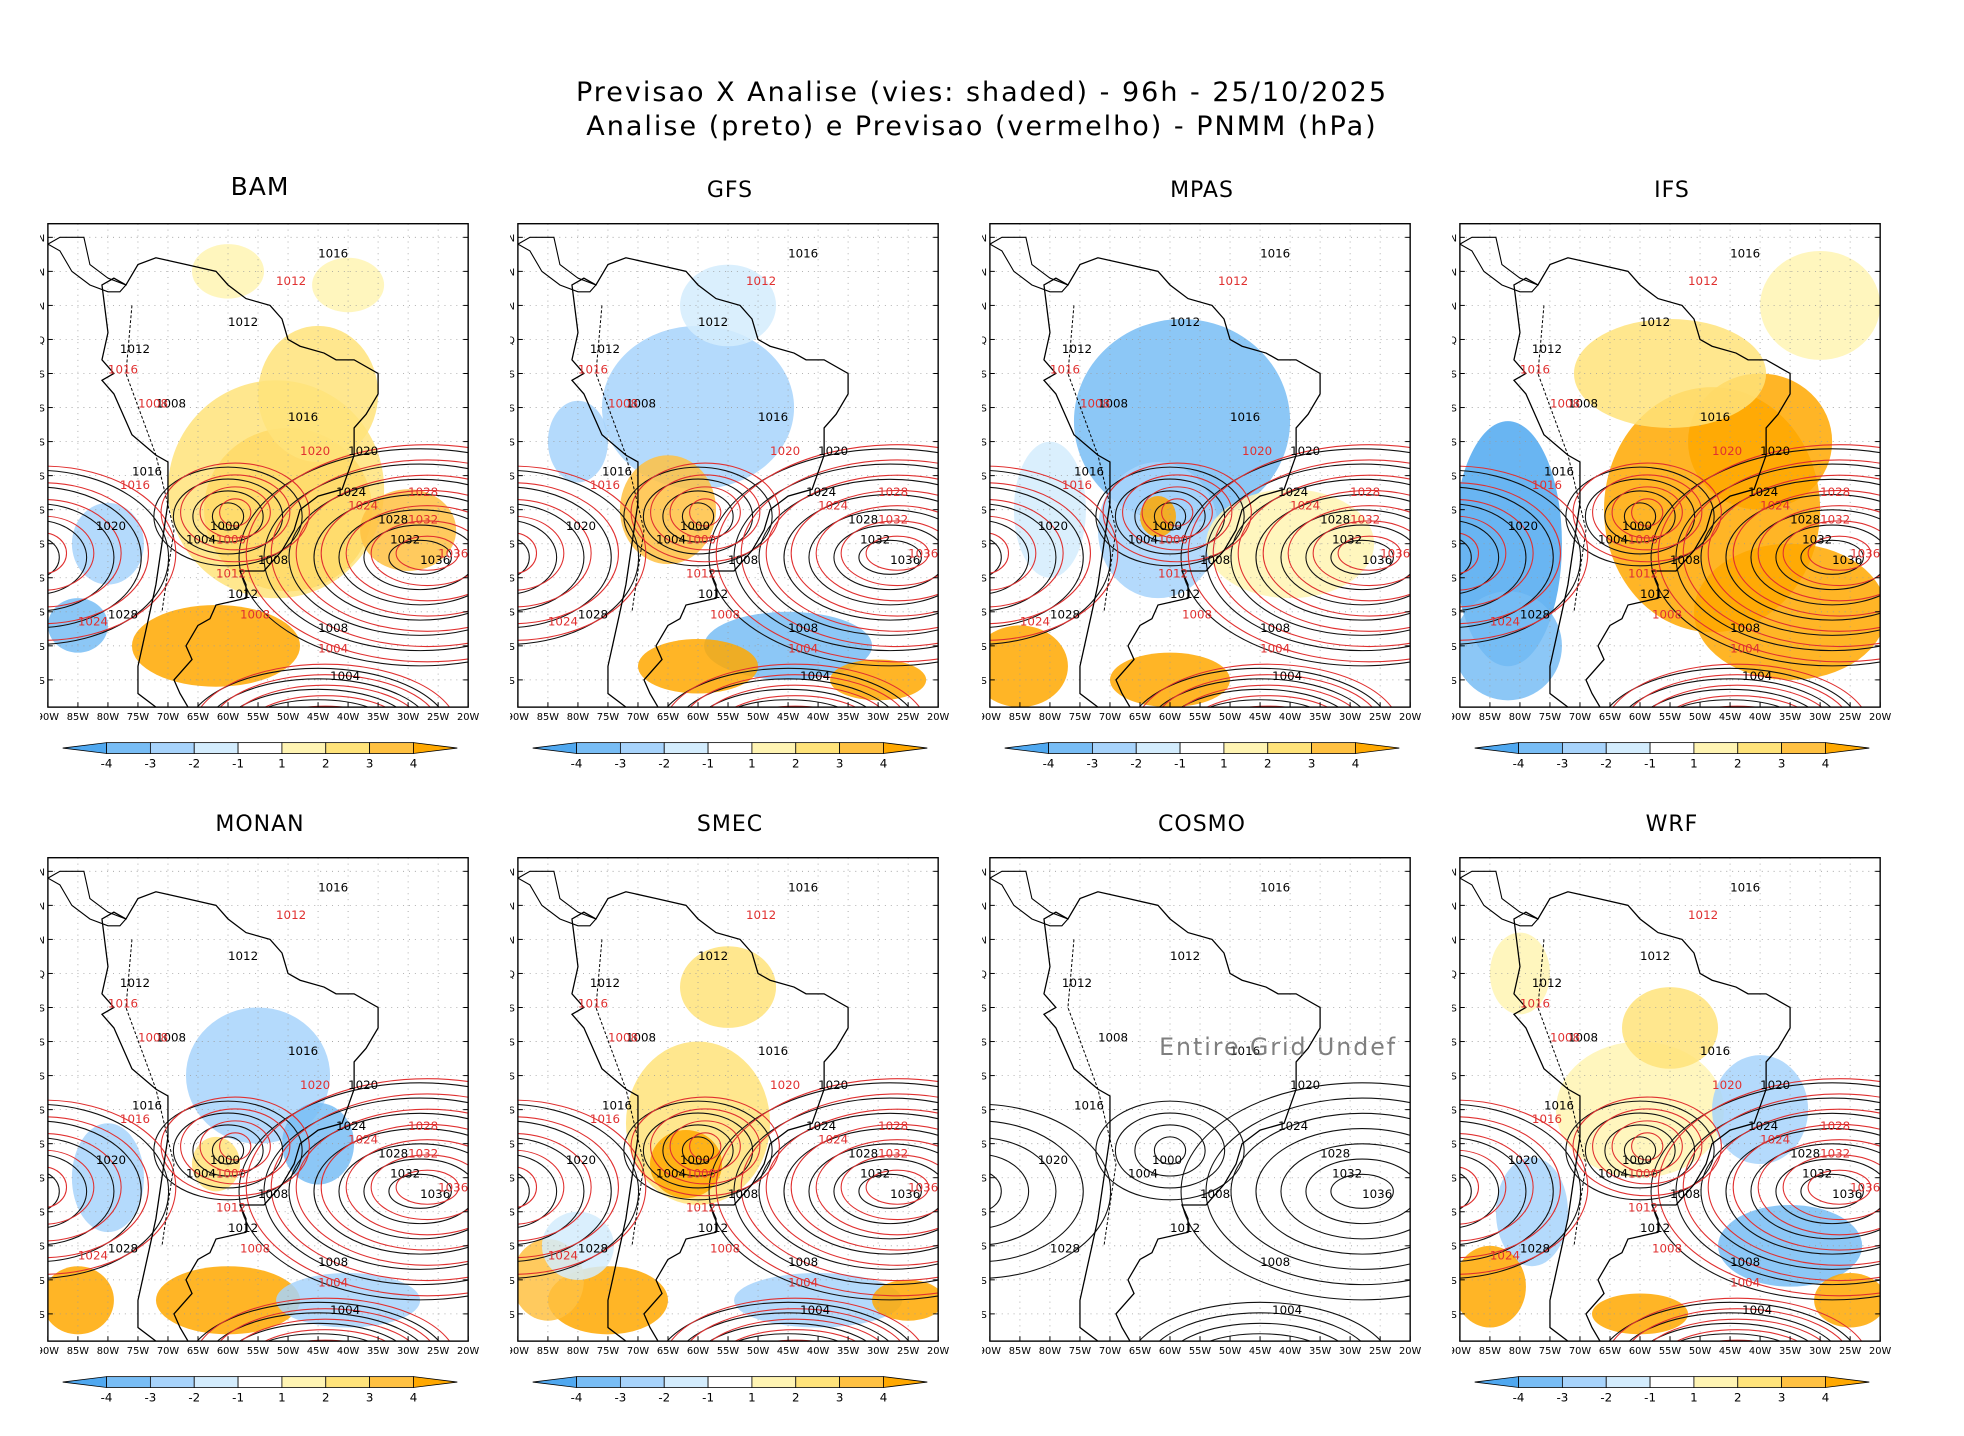 This screenshot has height=1436, width=1964. What do you see at coordinates (1835, 492) in the screenshot?
I see `forecast-isobar-label: 1028` at bounding box center [1835, 492].